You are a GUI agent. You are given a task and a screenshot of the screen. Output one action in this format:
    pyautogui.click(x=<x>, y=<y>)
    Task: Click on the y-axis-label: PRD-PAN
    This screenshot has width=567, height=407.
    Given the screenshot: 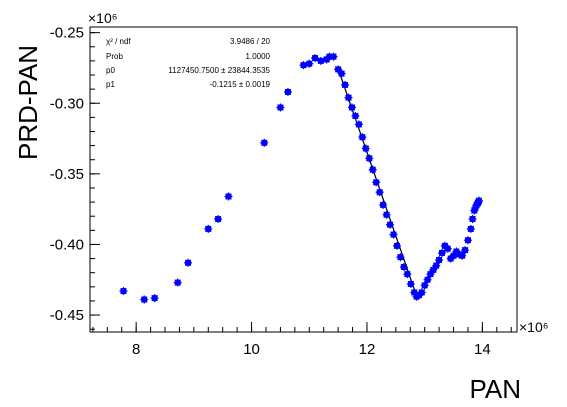 What is the action you would take?
    pyautogui.click(x=28, y=102)
    